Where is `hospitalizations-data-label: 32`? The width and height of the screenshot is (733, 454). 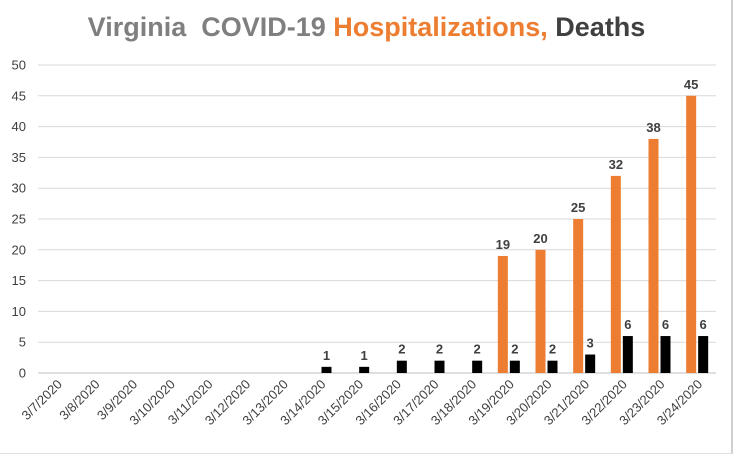 hospitalizations-data-label: 32 is located at coordinates (616, 164).